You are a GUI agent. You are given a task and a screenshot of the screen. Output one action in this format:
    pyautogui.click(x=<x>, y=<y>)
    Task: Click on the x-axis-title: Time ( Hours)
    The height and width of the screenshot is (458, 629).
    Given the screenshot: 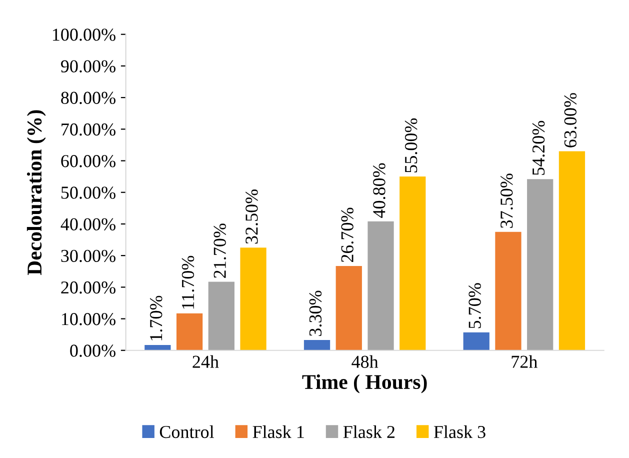 What is the action you would take?
    pyautogui.click(x=364, y=384)
    